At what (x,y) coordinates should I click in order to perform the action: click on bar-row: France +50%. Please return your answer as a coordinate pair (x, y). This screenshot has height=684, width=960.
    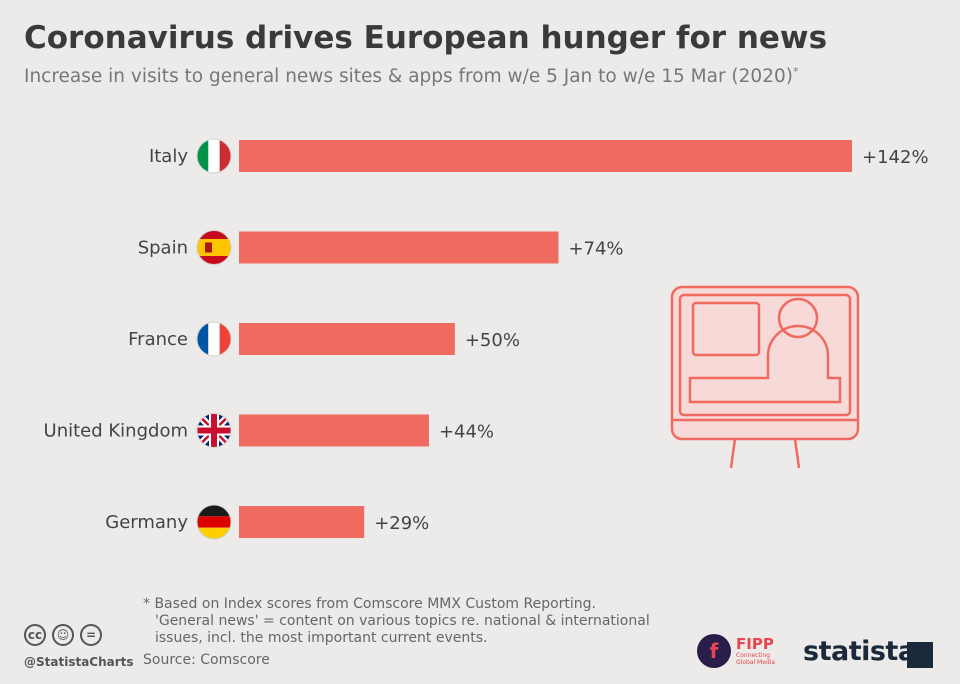
    Looking at the image, I should click on (324, 339).